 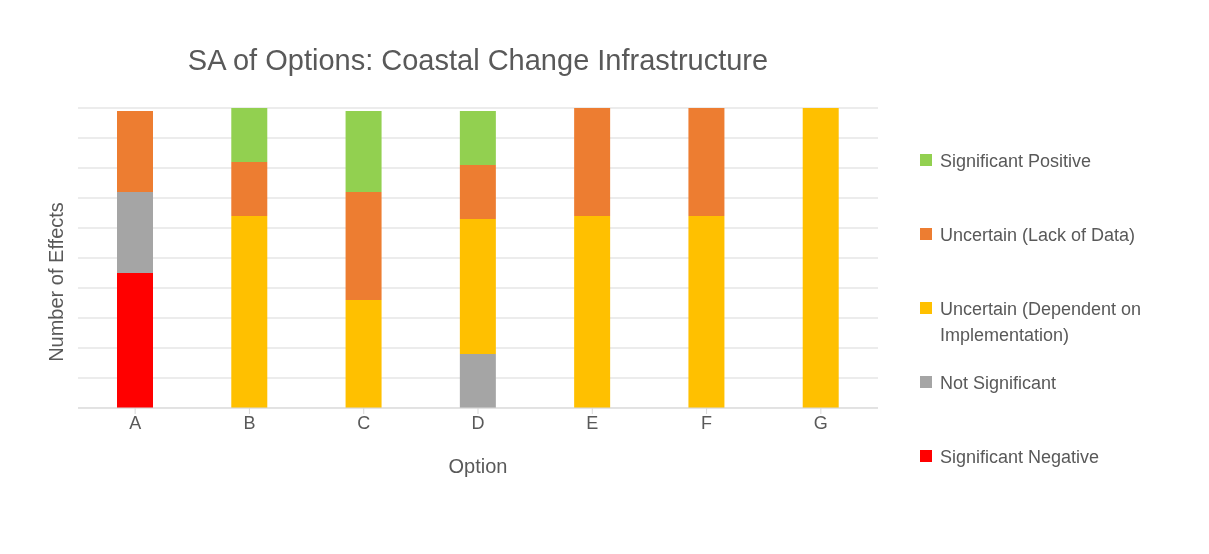 I want to click on chart-title: SA of Options: Coastal Change Infrastructure, so click(x=478, y=60).